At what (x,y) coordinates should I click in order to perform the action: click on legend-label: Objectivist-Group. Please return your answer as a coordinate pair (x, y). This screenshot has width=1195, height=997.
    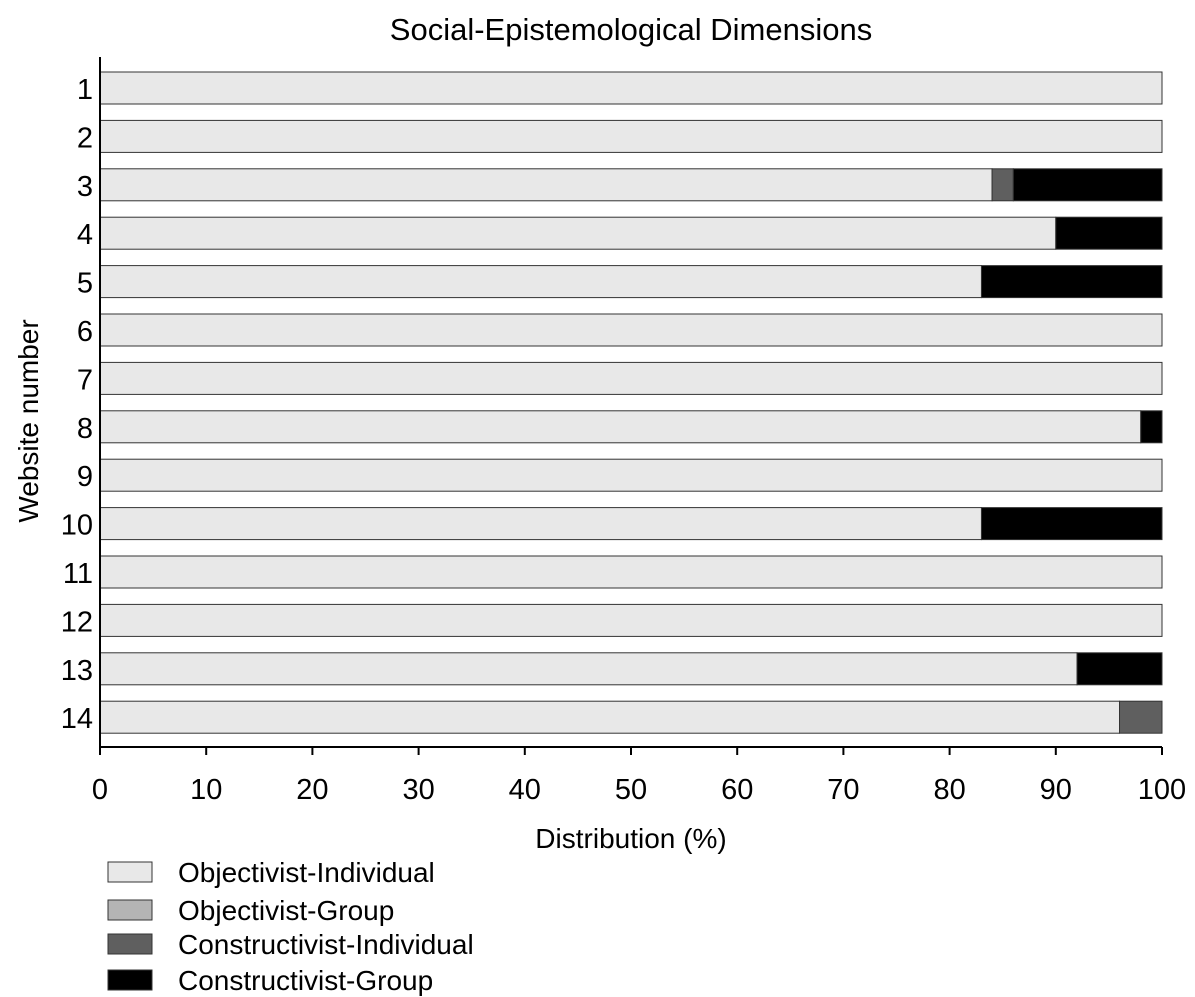
    Looking at the image, I should click on (286, 910).